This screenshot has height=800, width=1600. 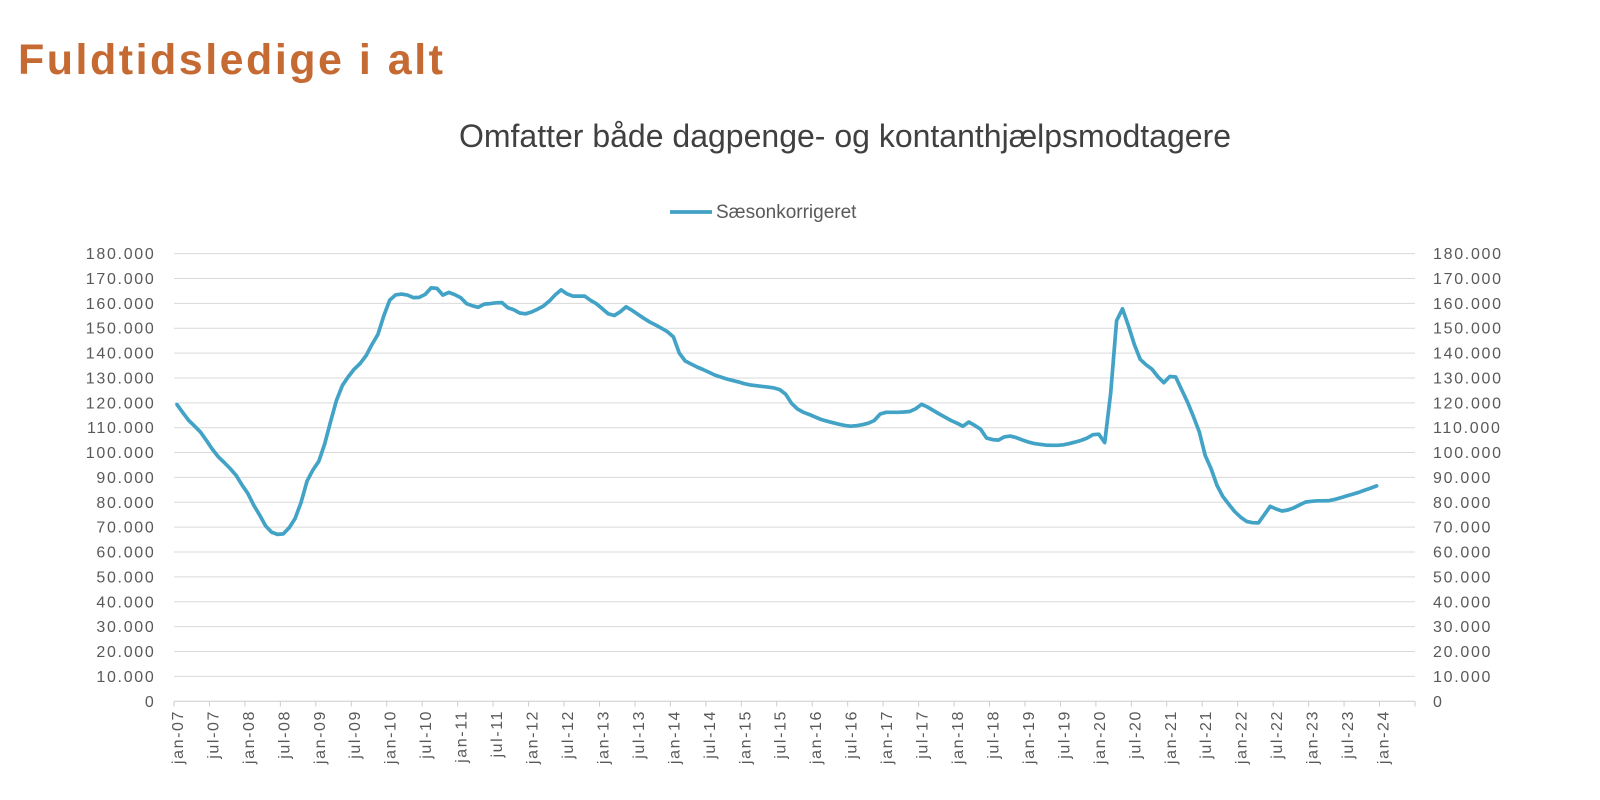 What do you see at coordinates (533, 737) in the screenshot?
I see `svg-text: jan-12` at bounding box center [533, 737].